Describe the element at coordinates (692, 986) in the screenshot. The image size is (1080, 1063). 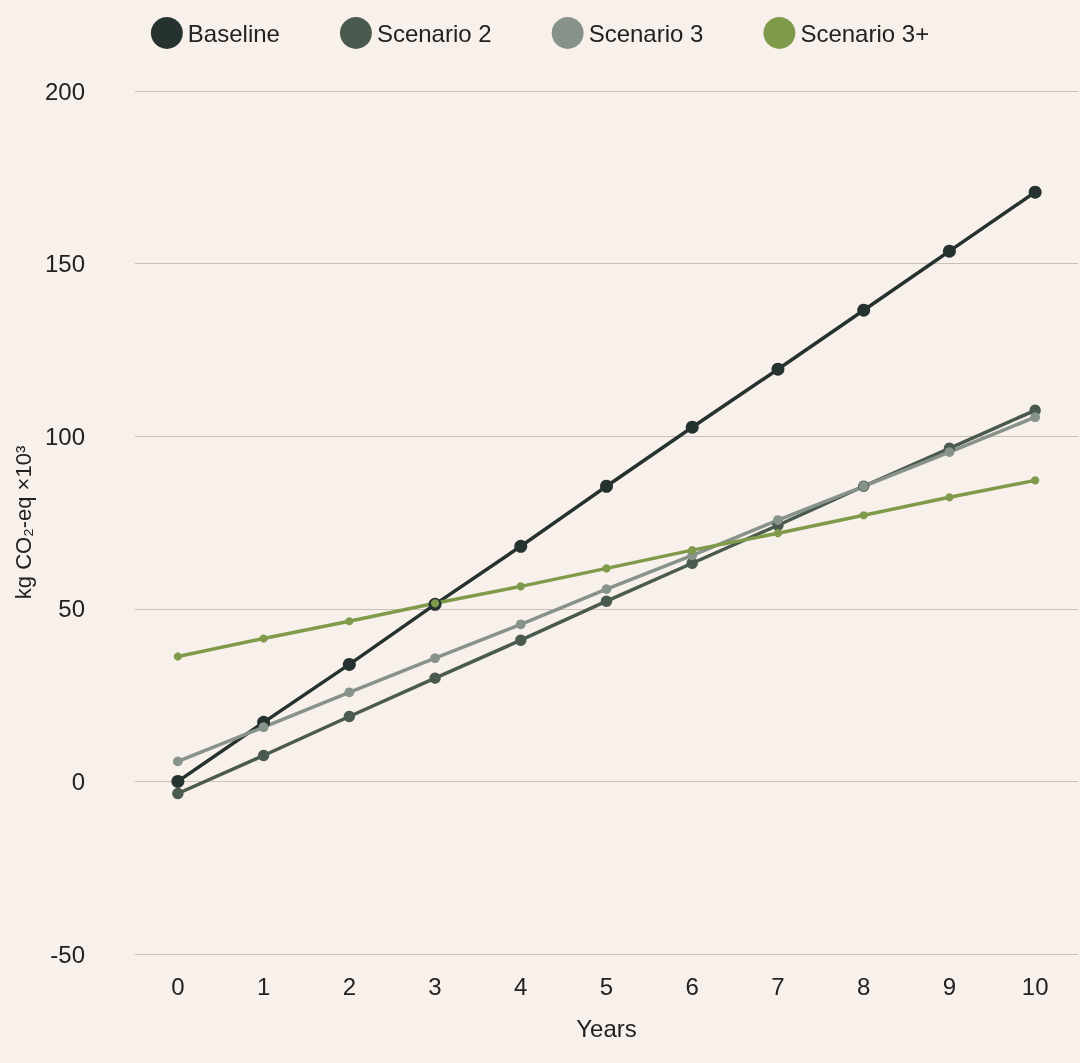
I see `x-tick-label: 6` at that location.